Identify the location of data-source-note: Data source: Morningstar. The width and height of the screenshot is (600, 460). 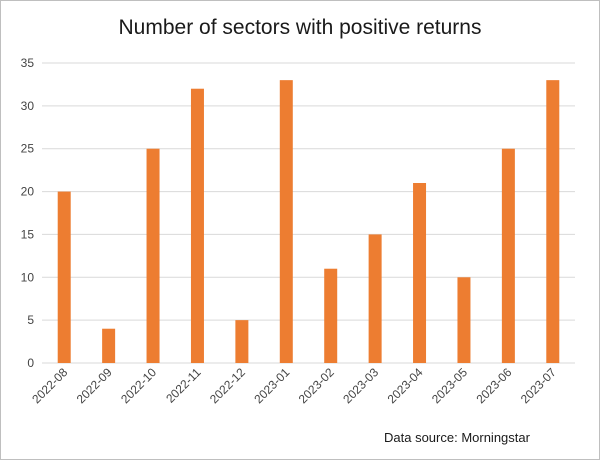
(457, 437).